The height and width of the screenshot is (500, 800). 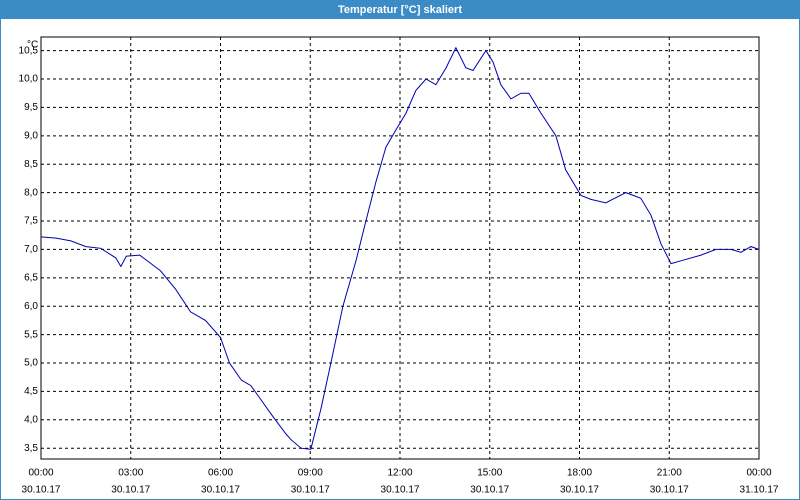 I want to click on x-tick-date: 31.10.17, so click(x=759, y=490).